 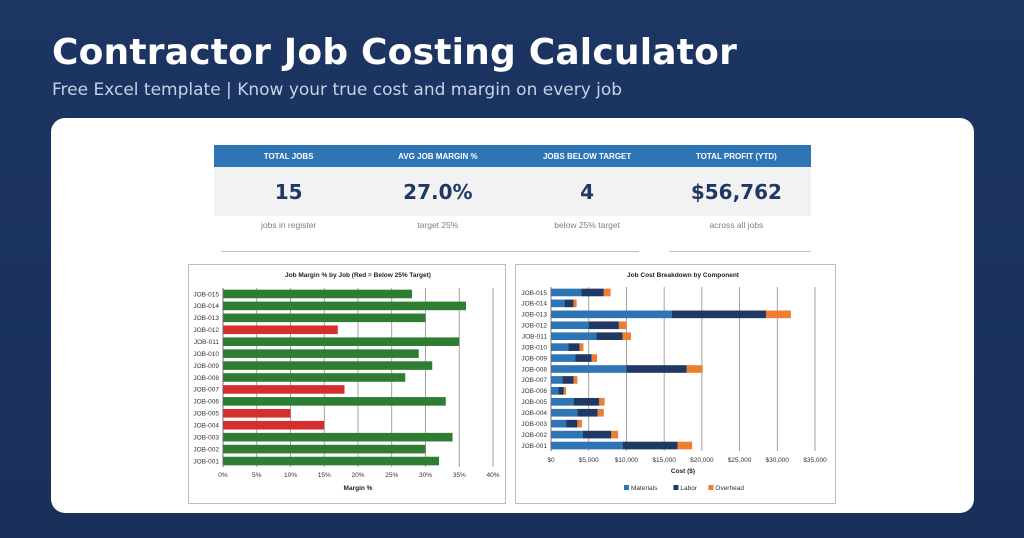 What do you see at coordinates (778, 460) in the screenshot?
I see `x-tick-label: $30,000` at bounding box center [778, 460].